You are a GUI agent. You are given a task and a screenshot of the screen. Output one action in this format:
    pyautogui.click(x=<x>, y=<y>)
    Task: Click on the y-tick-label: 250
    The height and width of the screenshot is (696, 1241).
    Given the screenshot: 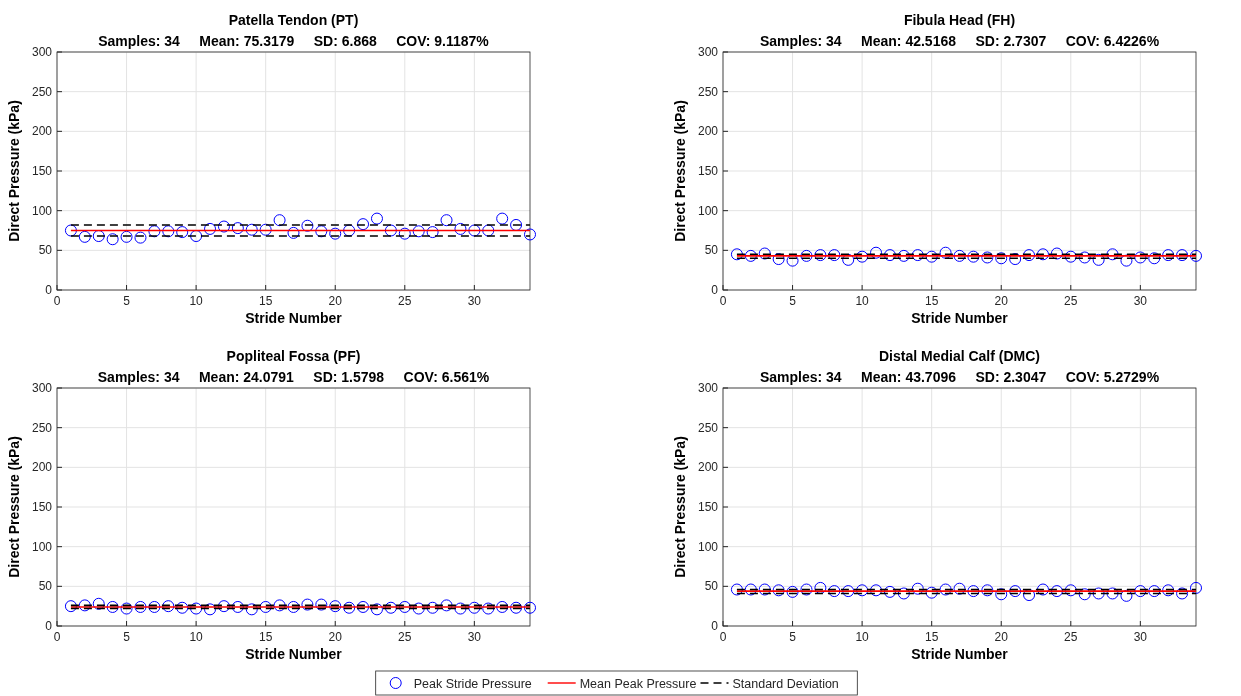 What is the action you would take?
    pyautogui.click(x=708, y=427)
    